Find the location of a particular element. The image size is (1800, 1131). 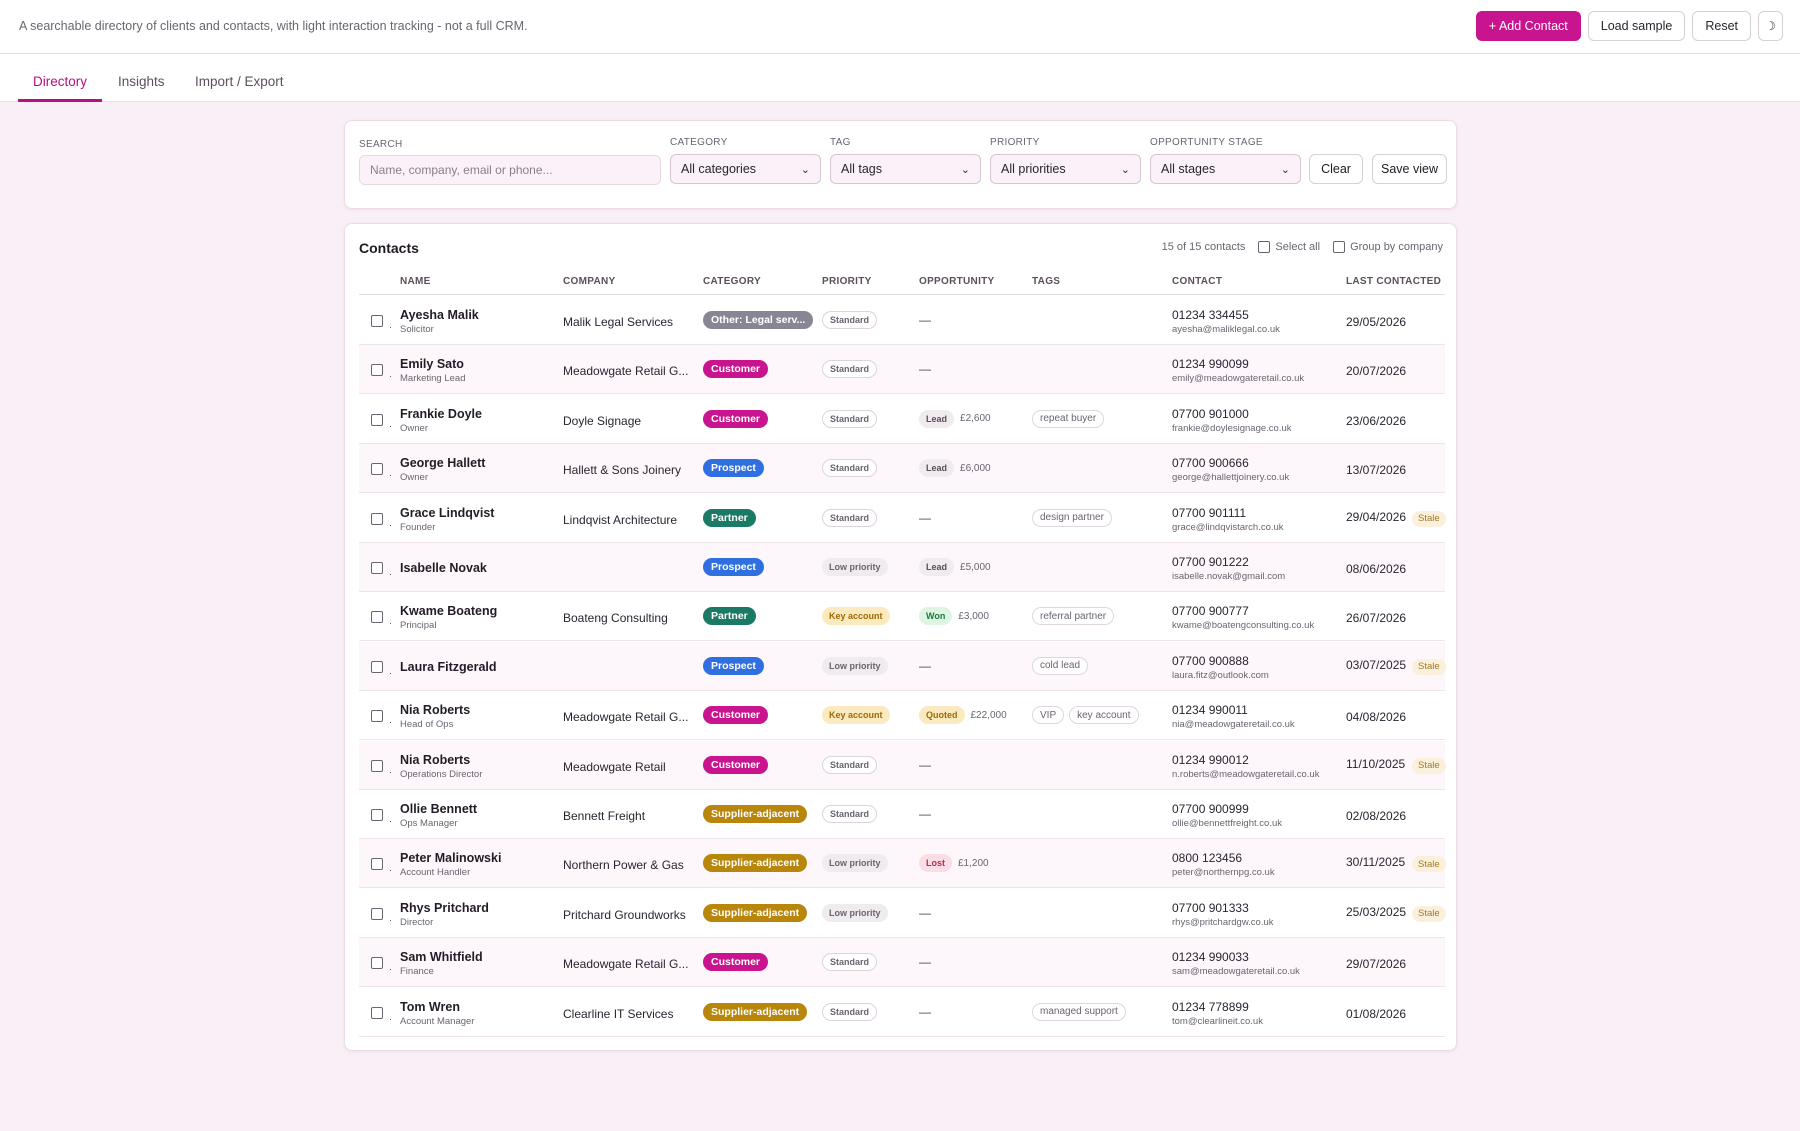

column-header-company: Company is located at coordinates (589, 281).